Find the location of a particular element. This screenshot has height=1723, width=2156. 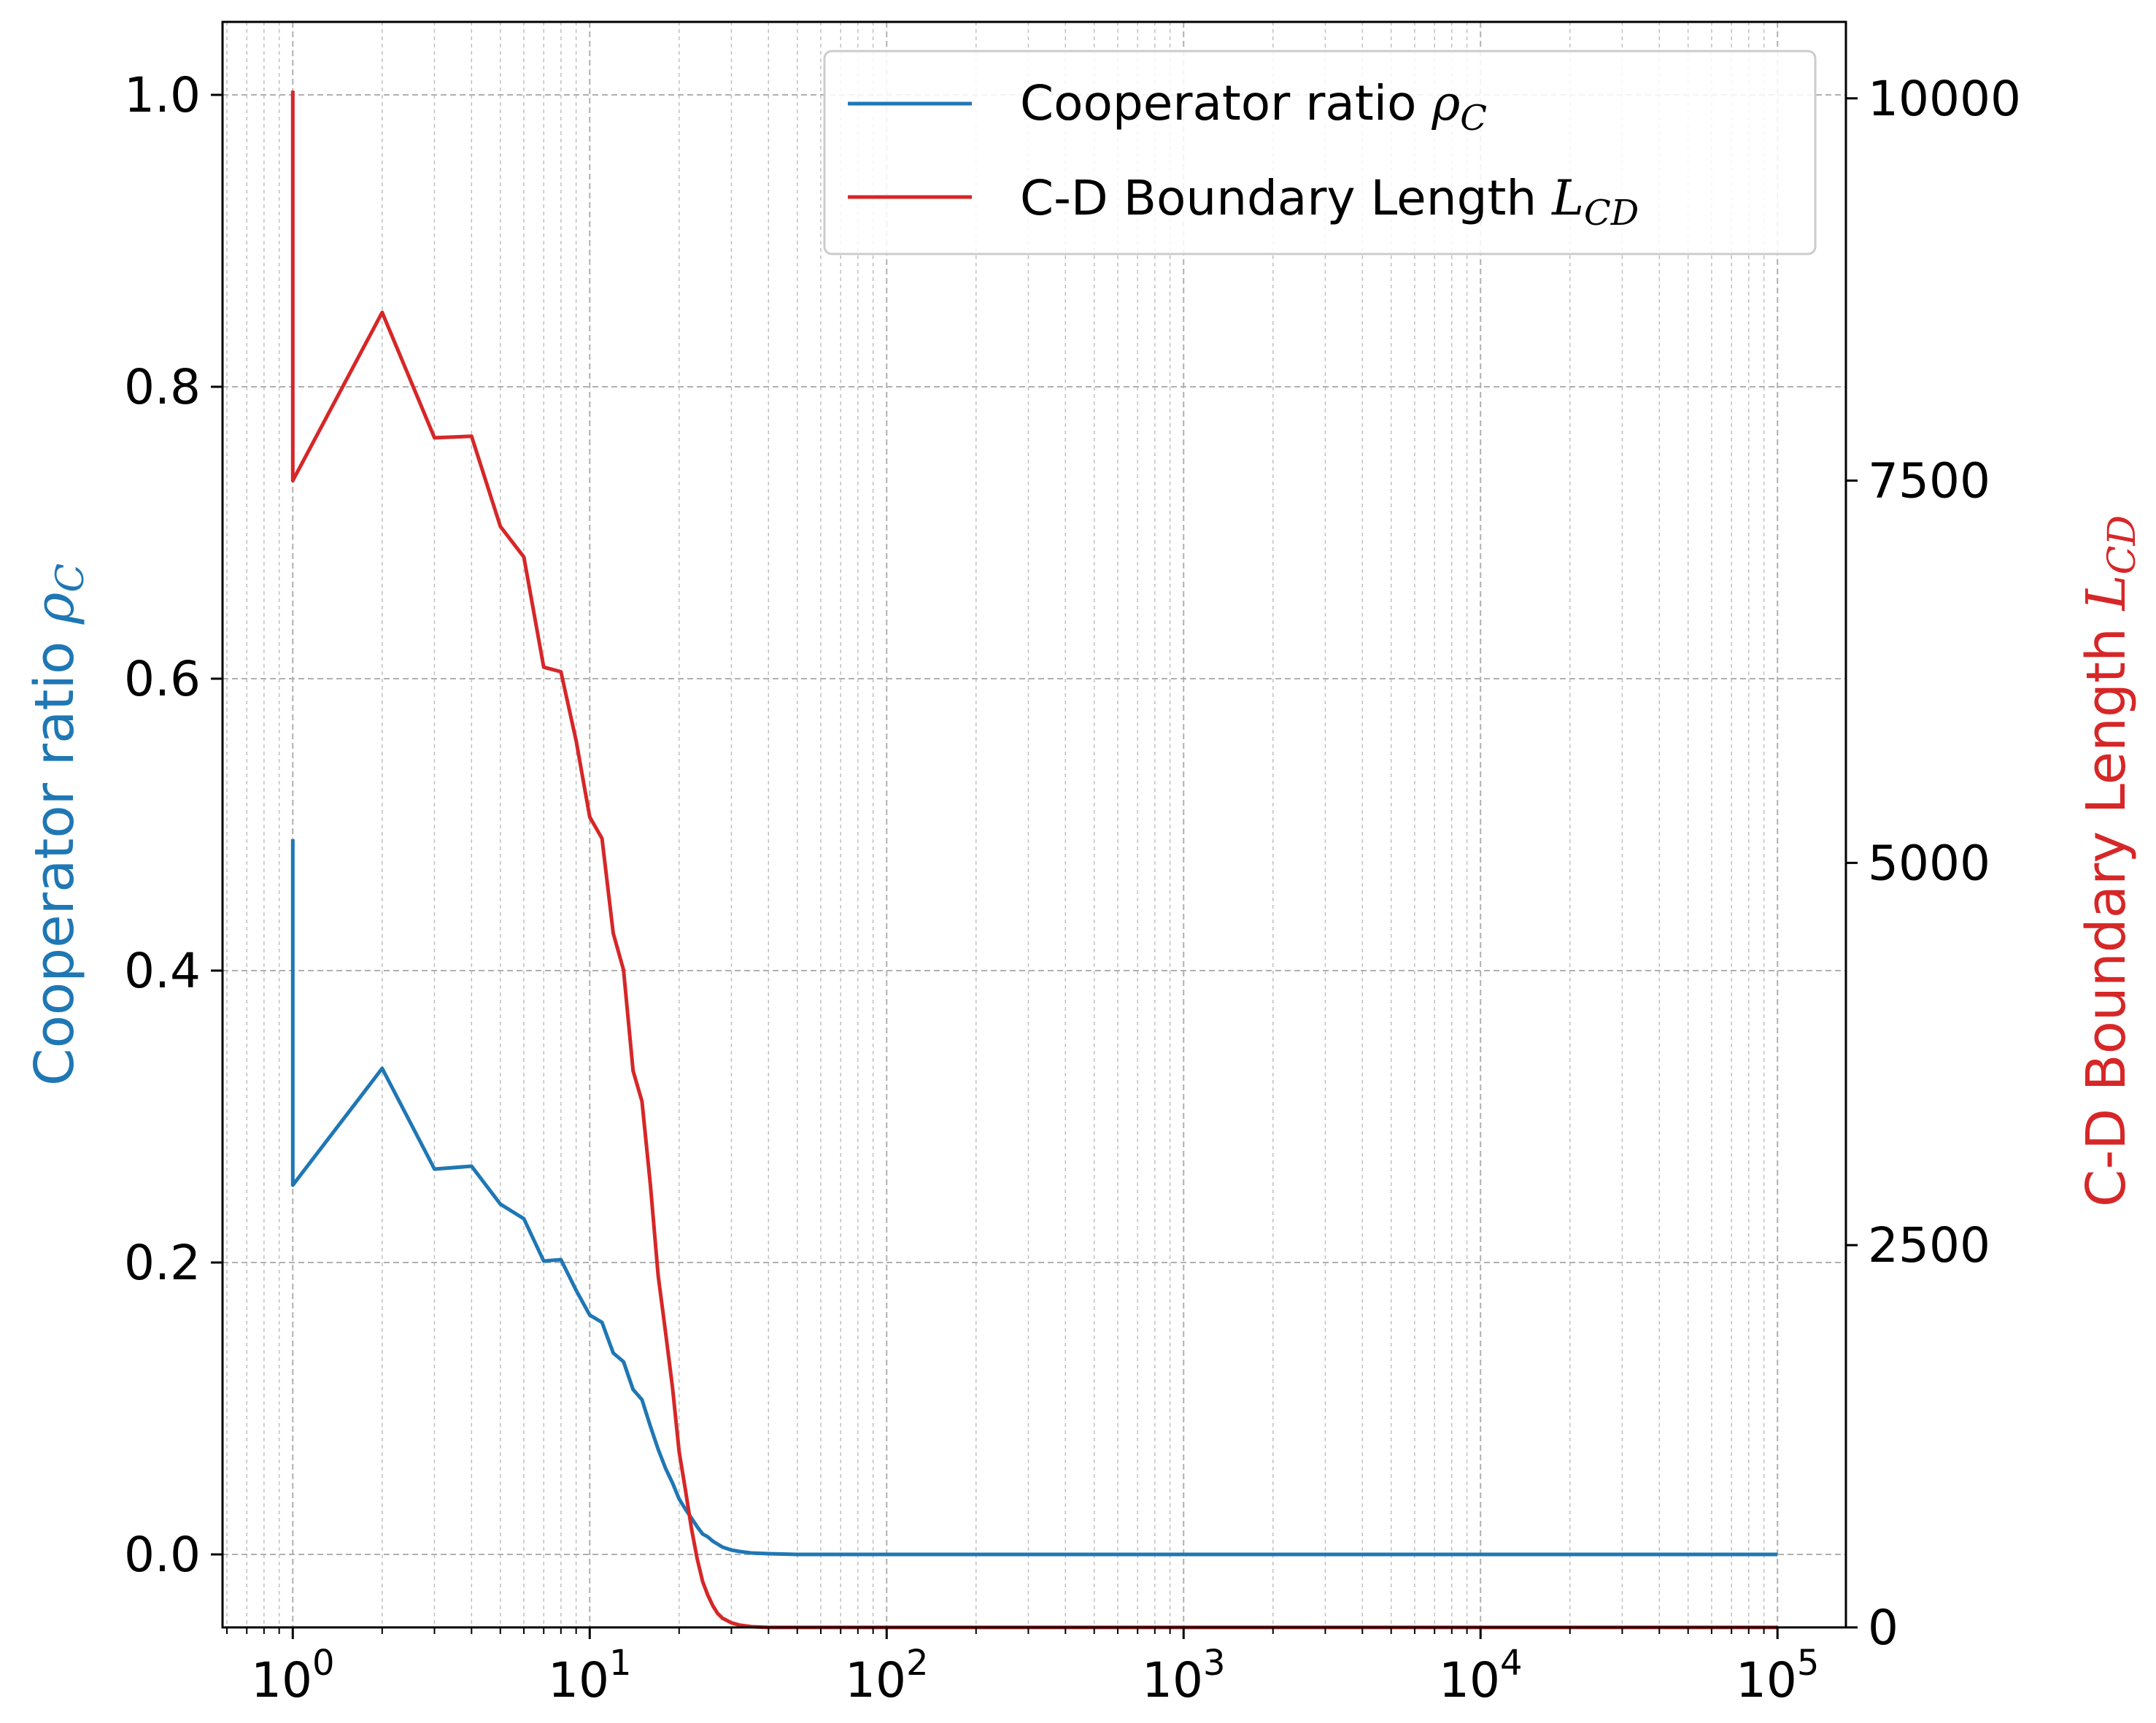

x-tick-label-exponent: 3 is located at coordinates (1214, 1663).